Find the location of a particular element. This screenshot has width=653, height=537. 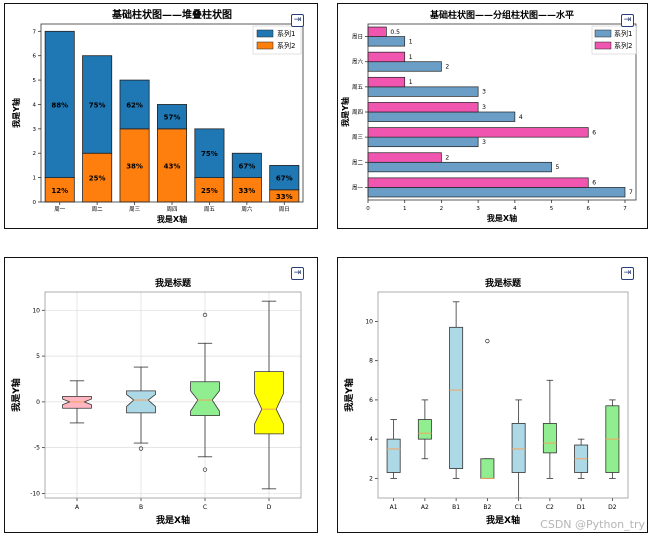

bar-label-series2: 33% is located at coordinates (284, 197).